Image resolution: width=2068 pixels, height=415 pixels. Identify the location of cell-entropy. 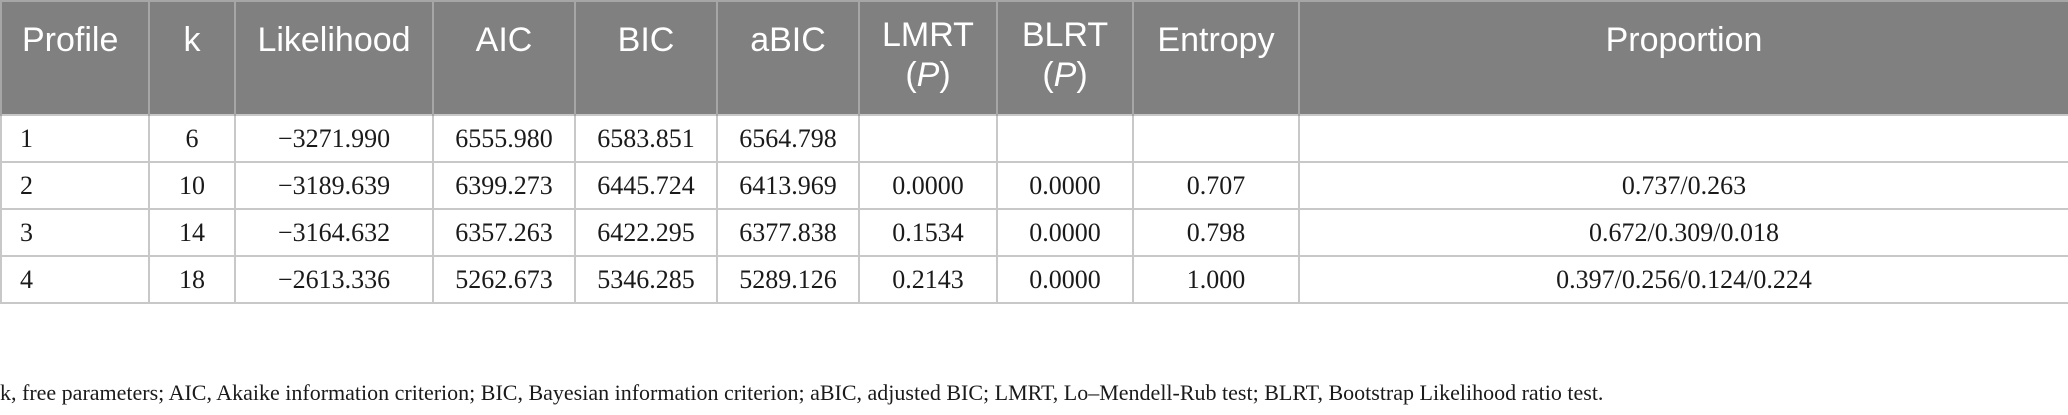
(1216, 138).